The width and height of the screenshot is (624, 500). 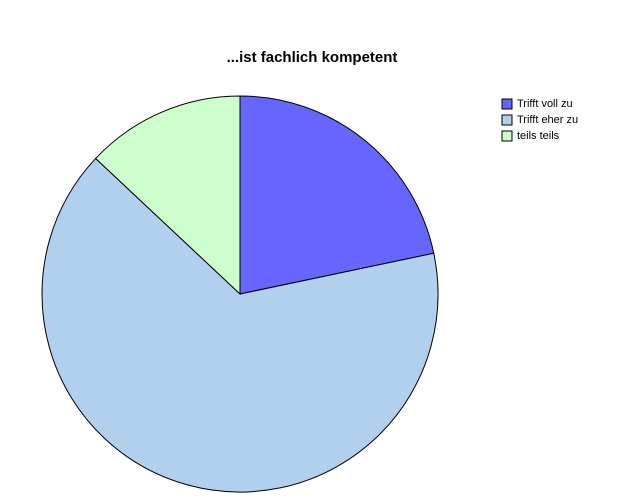 I want to click on legend-label: Trifft eher zu, so click(x=547, y=120).